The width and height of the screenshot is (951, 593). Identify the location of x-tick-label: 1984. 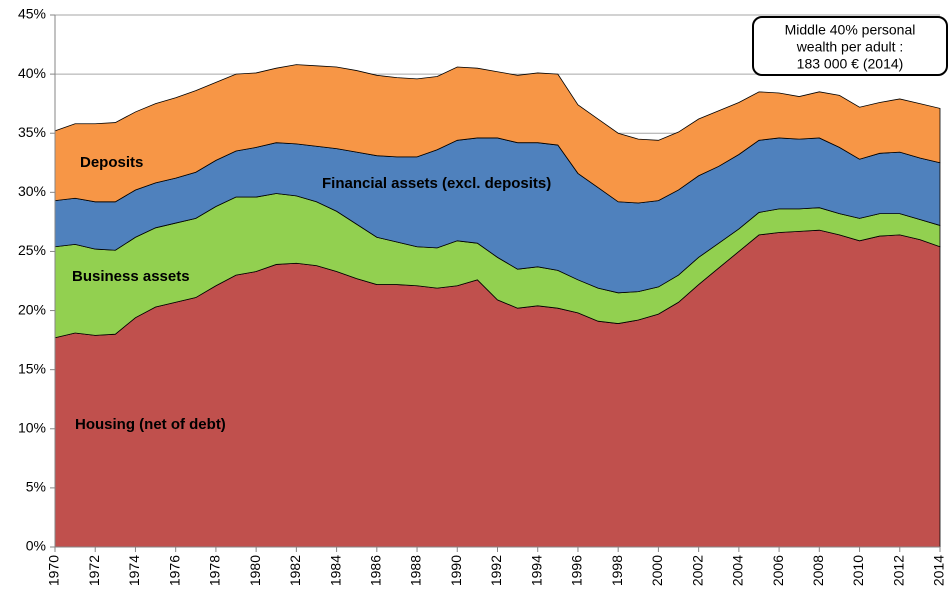
(335, 570).